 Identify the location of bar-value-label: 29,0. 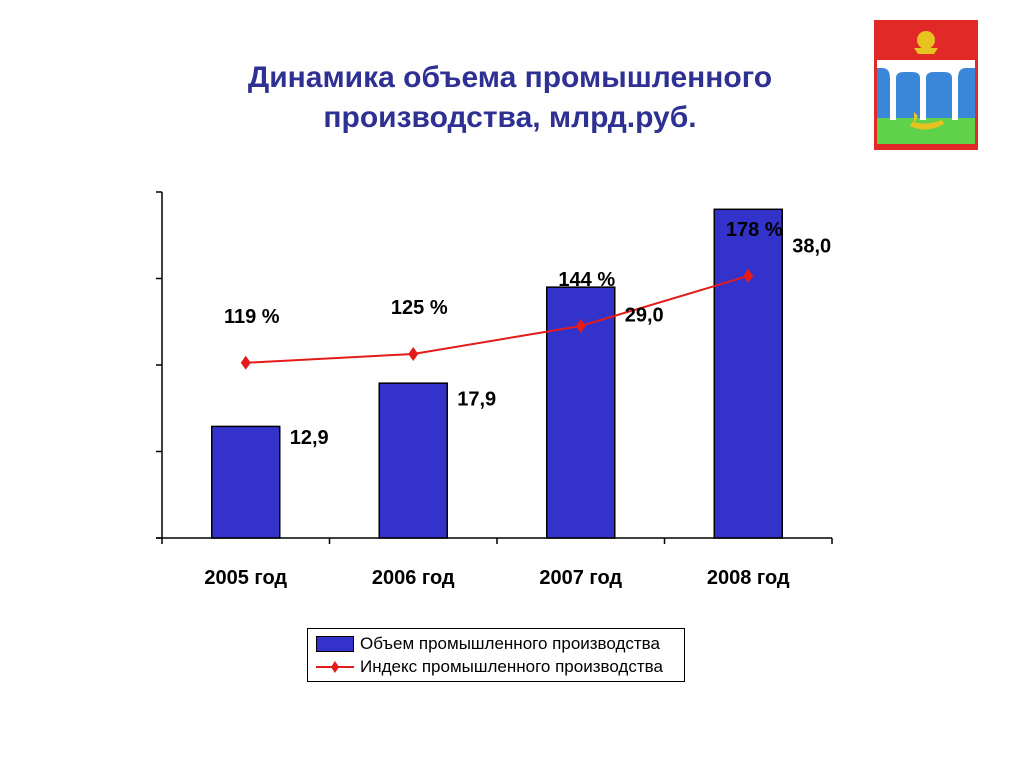
(644, 315).